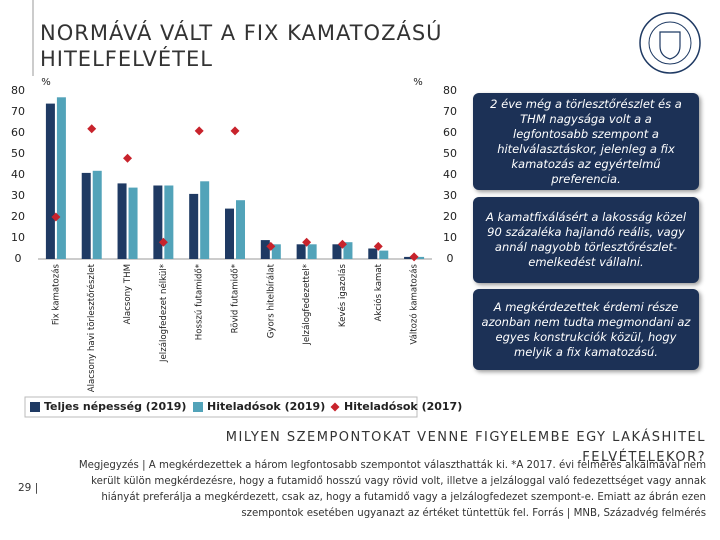 Image resolution: width=720 pixels, height=540 pixels. Describe the element at coordinates (450, 153) in the screenshot. I see `y2-tick-label: 50` at that location.